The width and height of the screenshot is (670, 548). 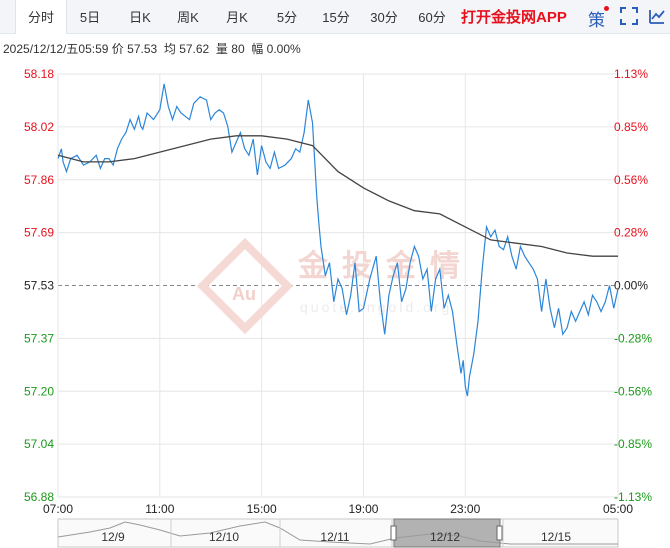 What do you see at coordinates (39, 391) in the screenshot?
I see `y-left-tick-label: 57.20` at bounding box center [39, 391].